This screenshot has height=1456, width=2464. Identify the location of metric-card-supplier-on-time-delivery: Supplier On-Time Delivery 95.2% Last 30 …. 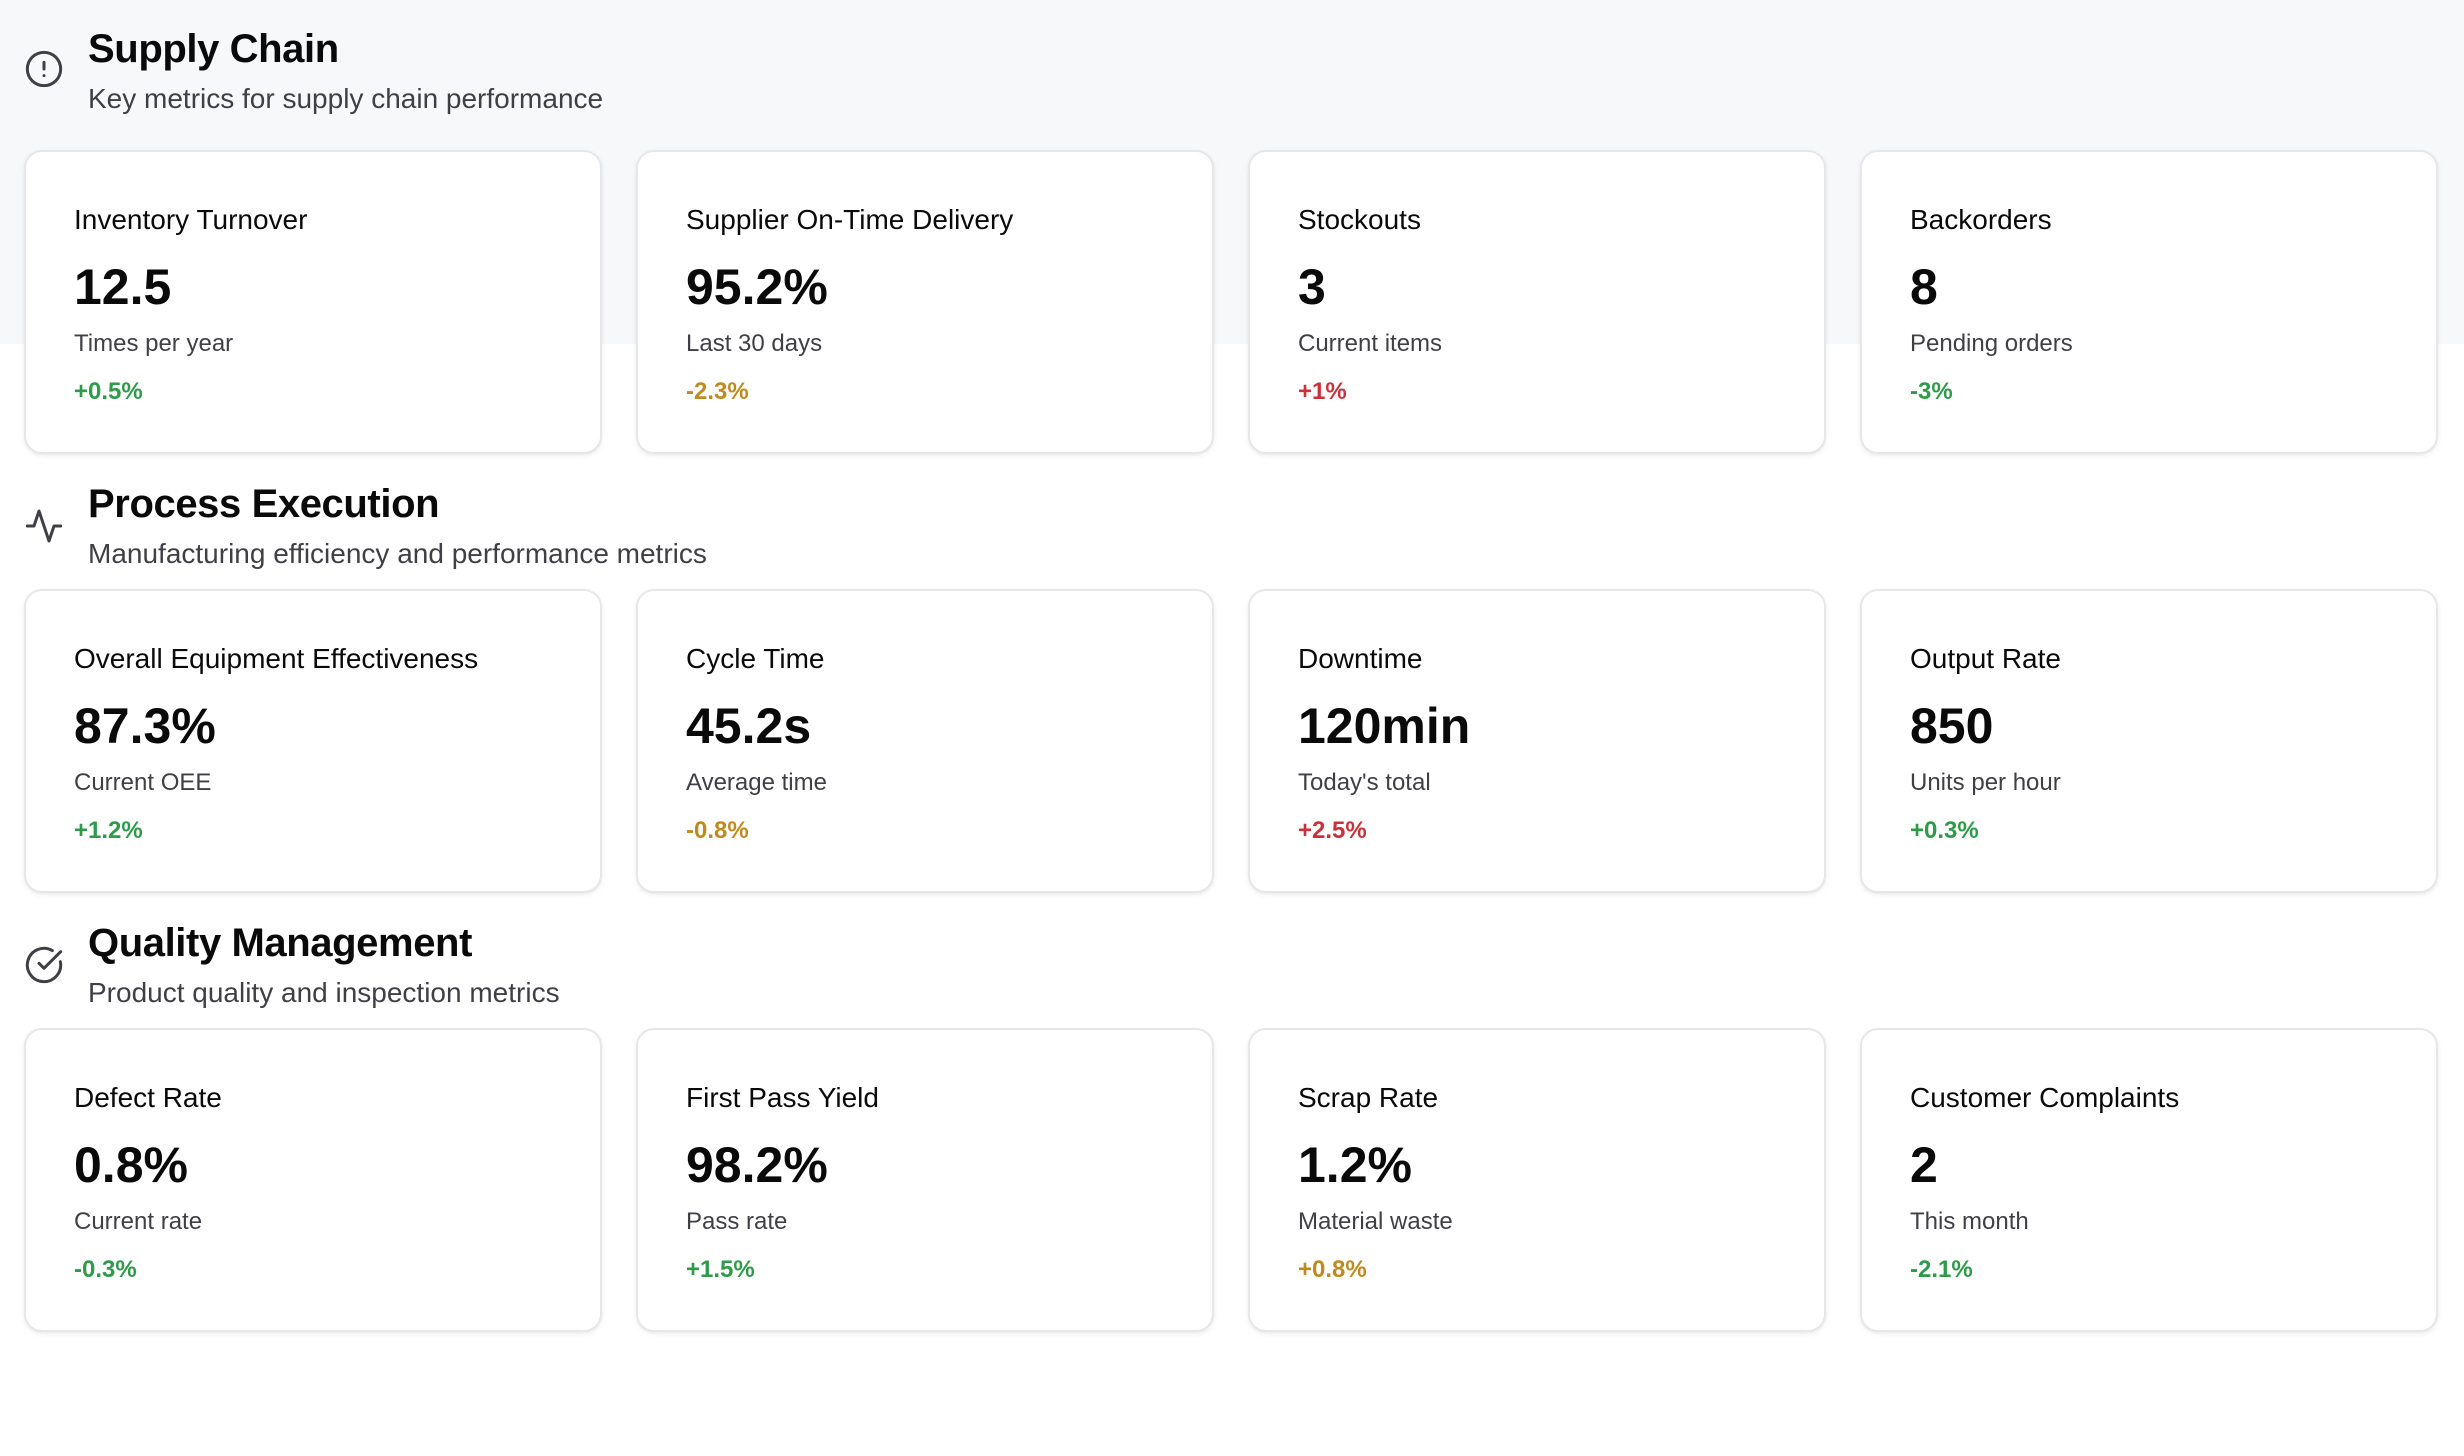
(925, 302).